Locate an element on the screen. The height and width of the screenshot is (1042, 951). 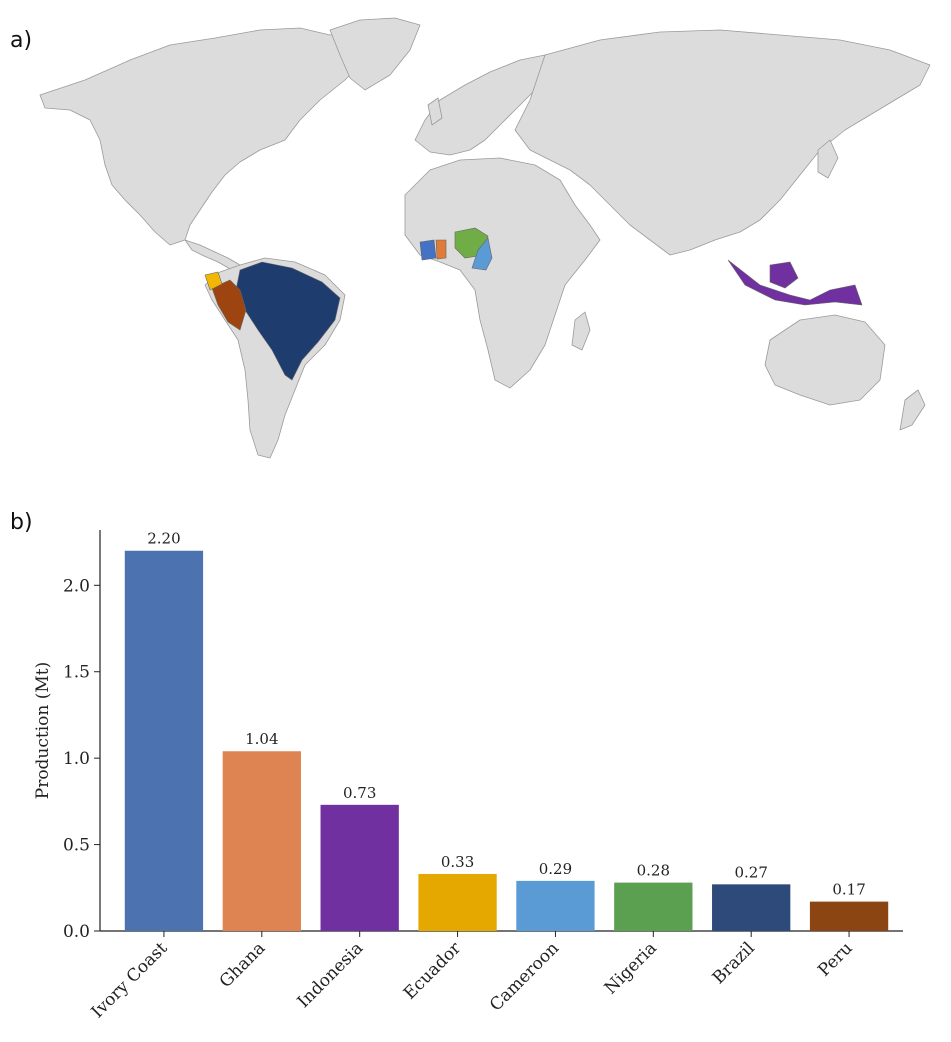
highlighted-countries is located at coordinates (533, 304).